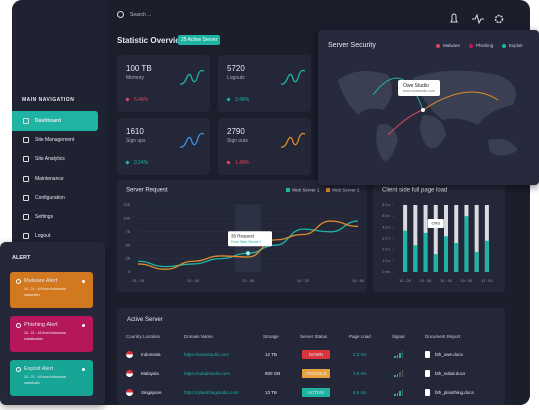 Image resolution: width=539 pixels, height=410 pixels. Describe the element at coordinates (193, 280) in the screenshot. I see `x-tick-label: 13 : 40` at that location.